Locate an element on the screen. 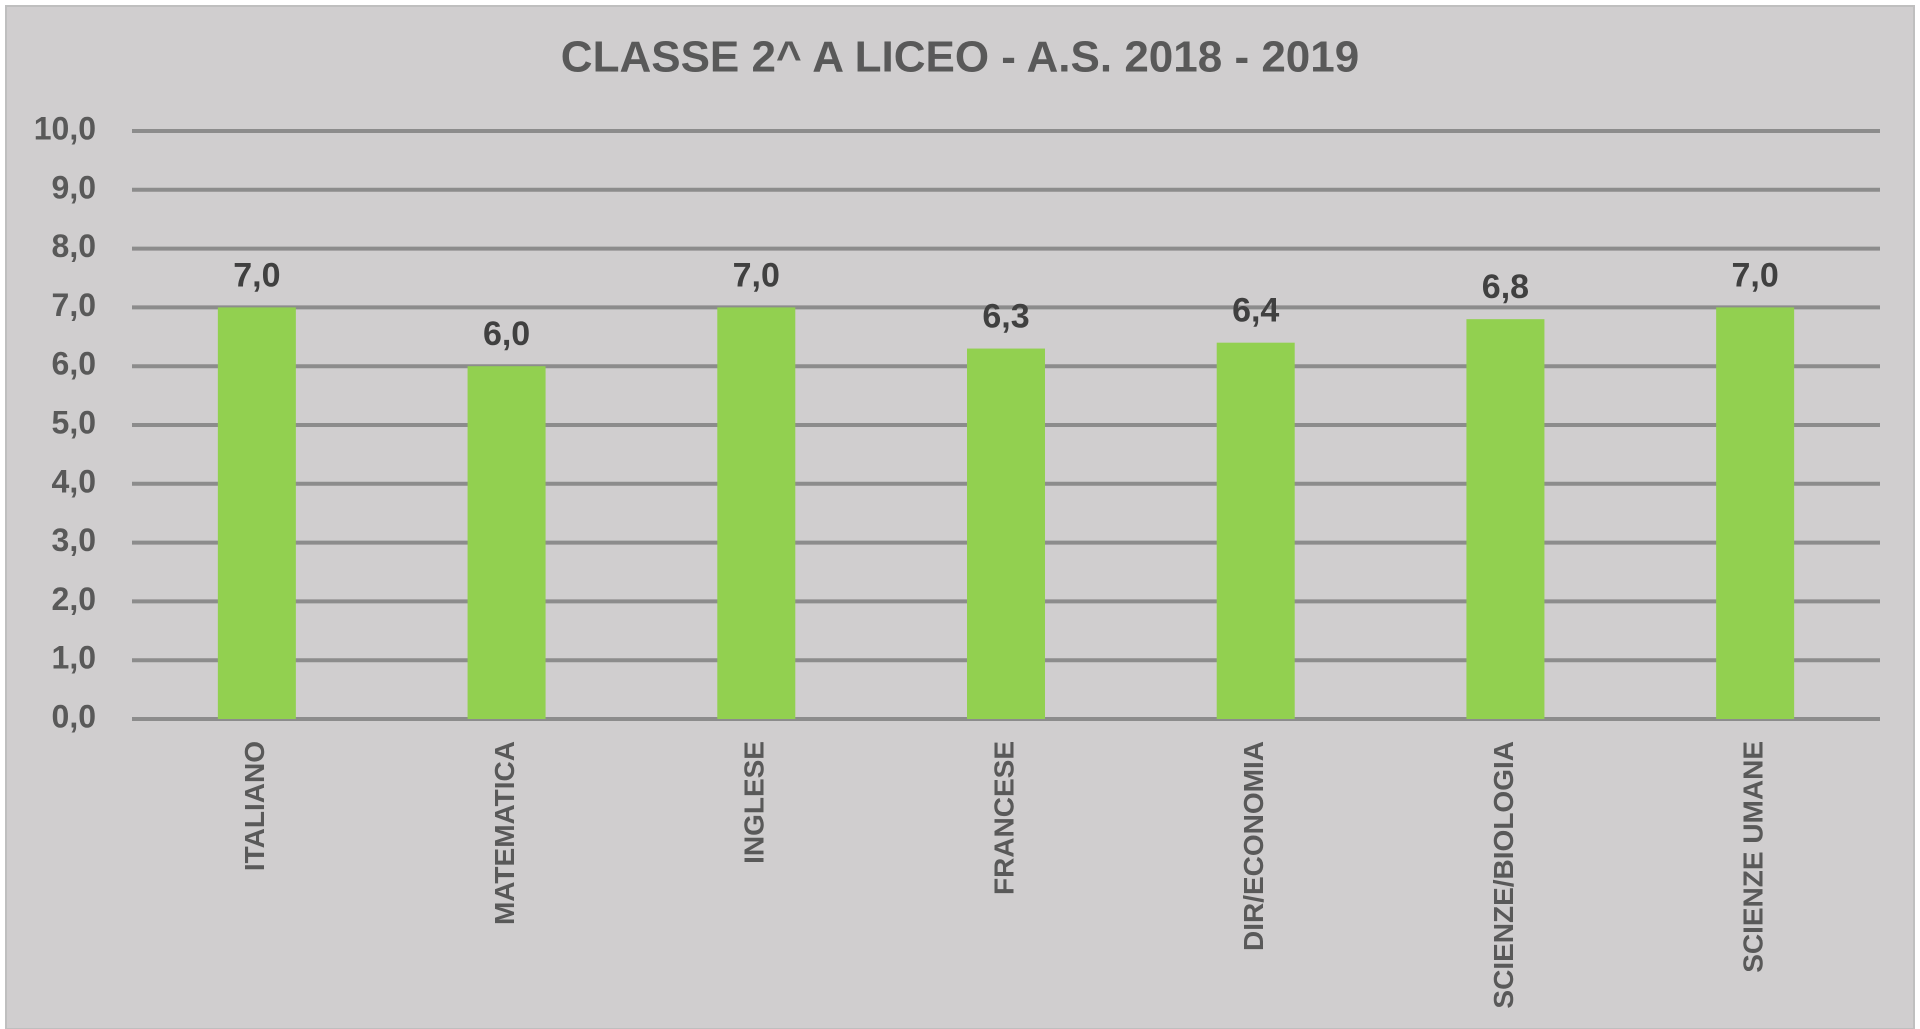 This screenshot has width=1920, height=1029. x-tick-label: SCIENZE UMANE is located at coordinates (1753, 857).